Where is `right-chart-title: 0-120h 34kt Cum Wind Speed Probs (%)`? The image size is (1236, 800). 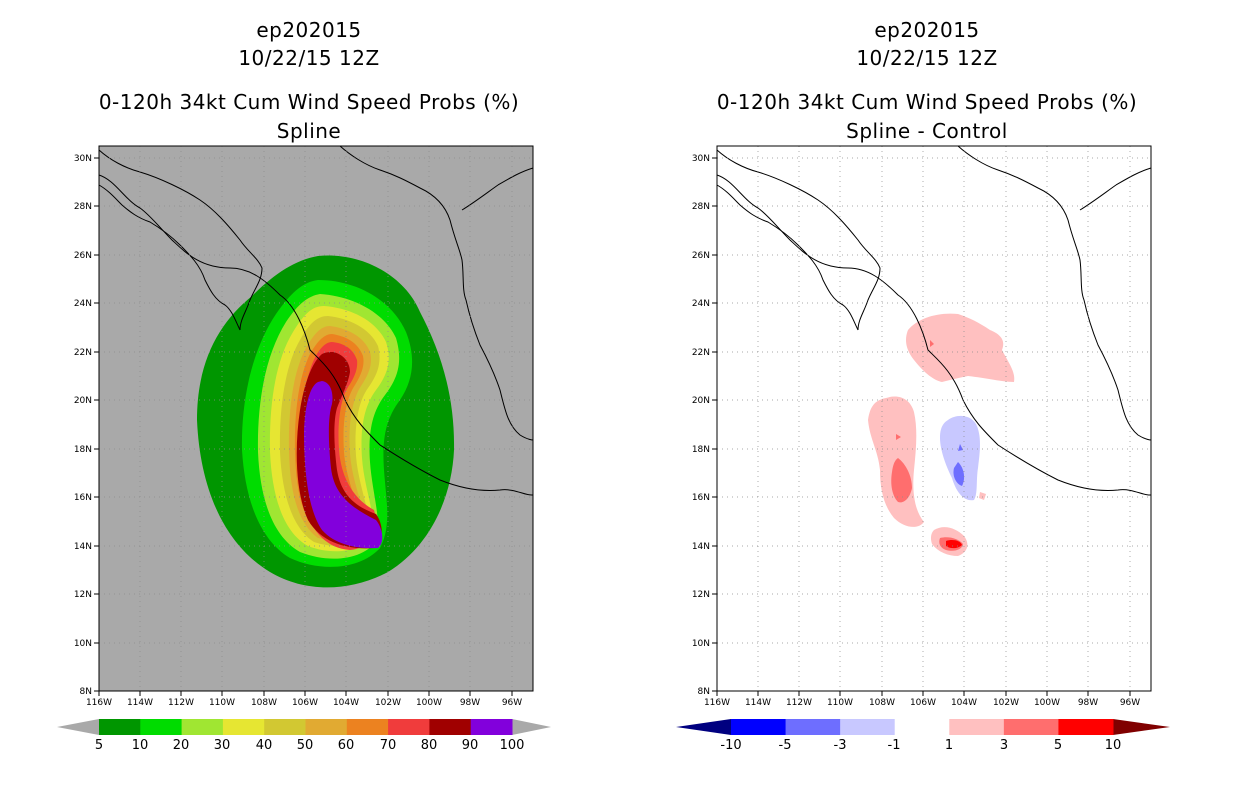 right-chart-title: 0-120h 34kt Cum Wind Speed Probs (%) is located at coordinates (927, 102).